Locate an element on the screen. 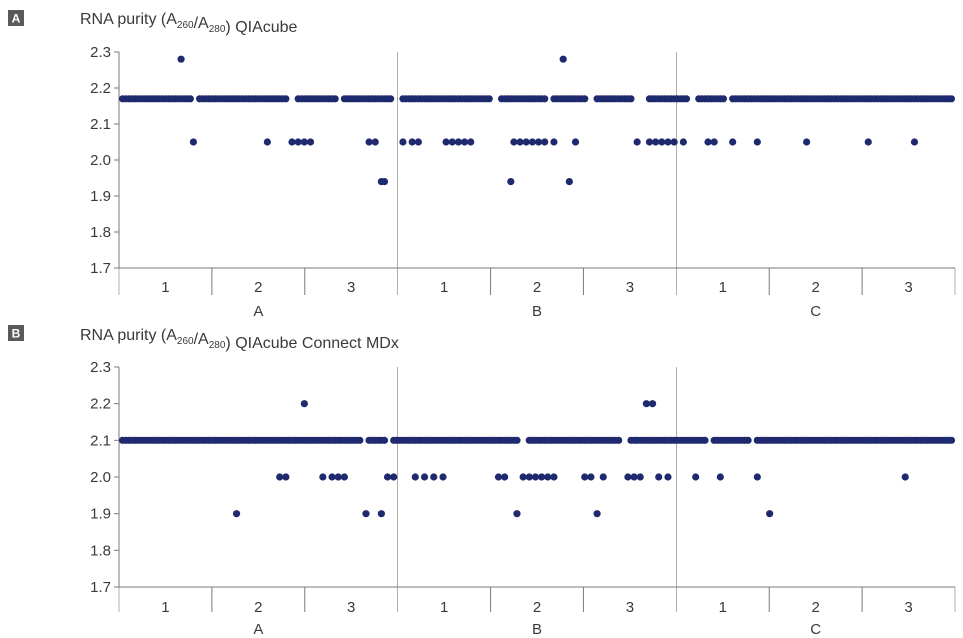 Image resolution: width=963 pixels, height=638 pixels. title-subscript: 260 is located at coordinates (185, 25).